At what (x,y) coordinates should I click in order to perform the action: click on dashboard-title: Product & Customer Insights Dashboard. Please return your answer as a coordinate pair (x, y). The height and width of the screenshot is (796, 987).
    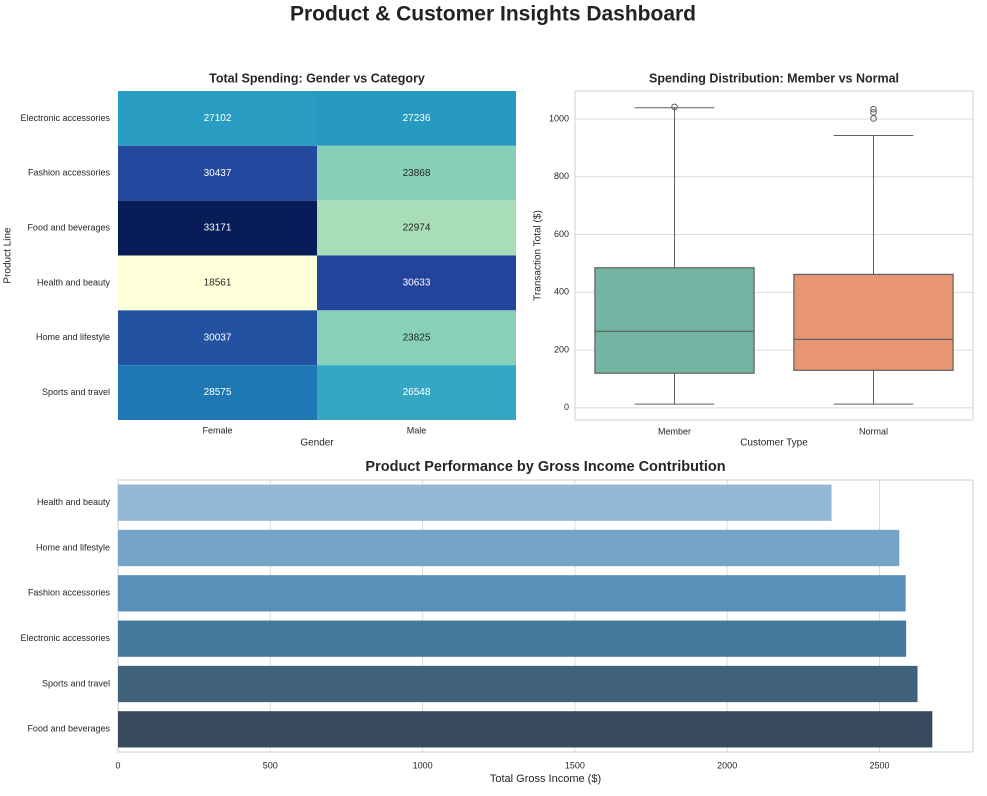
    Looking at the image, I should click on (493, 14).